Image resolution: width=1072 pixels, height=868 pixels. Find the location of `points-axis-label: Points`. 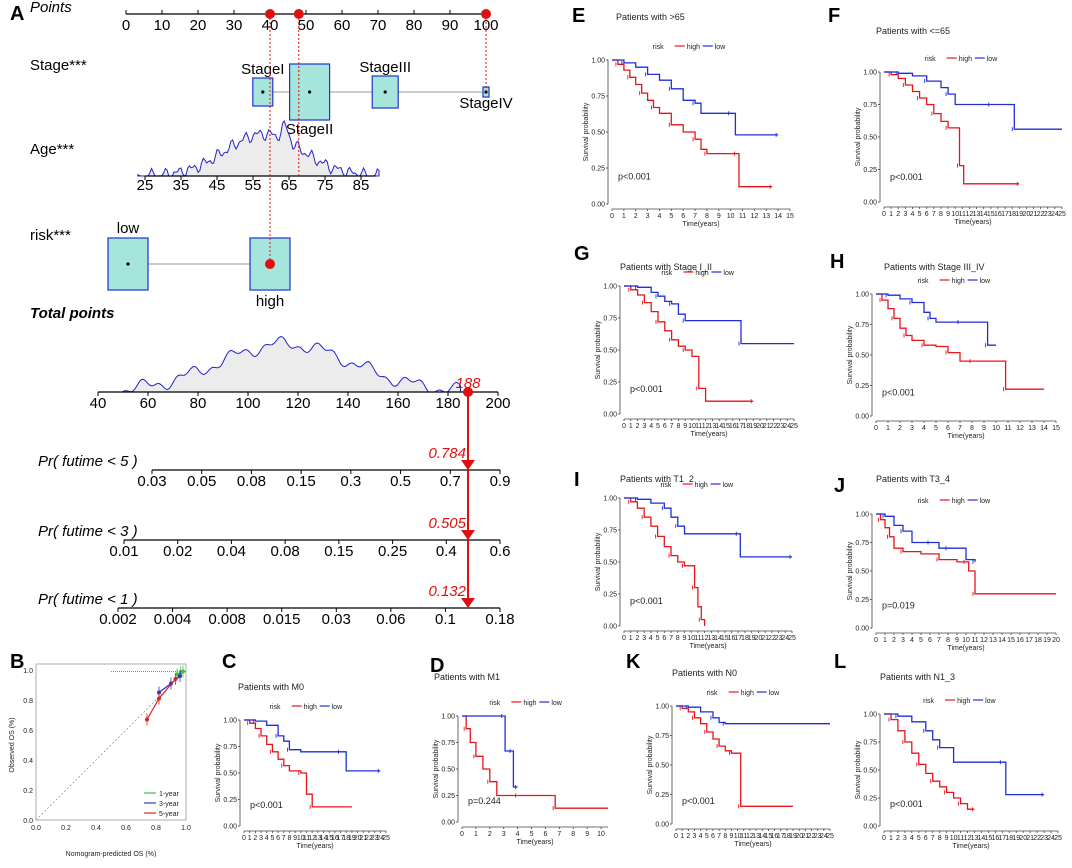

points-axis-label: Points is located at coordinates (51, 8).